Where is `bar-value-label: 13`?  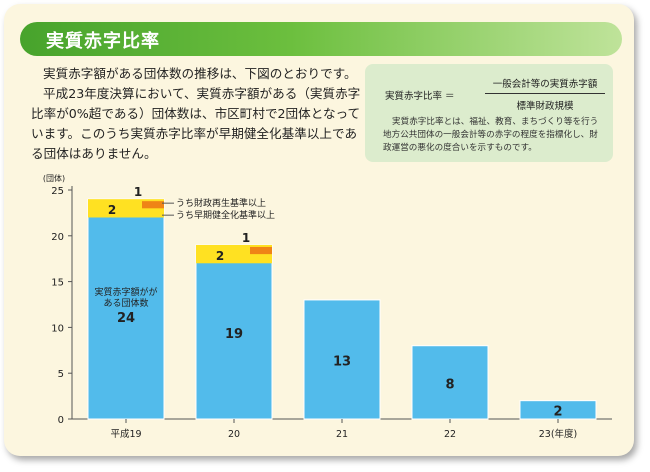
bar-value-label: 13 is located at coordinates (342, 361).